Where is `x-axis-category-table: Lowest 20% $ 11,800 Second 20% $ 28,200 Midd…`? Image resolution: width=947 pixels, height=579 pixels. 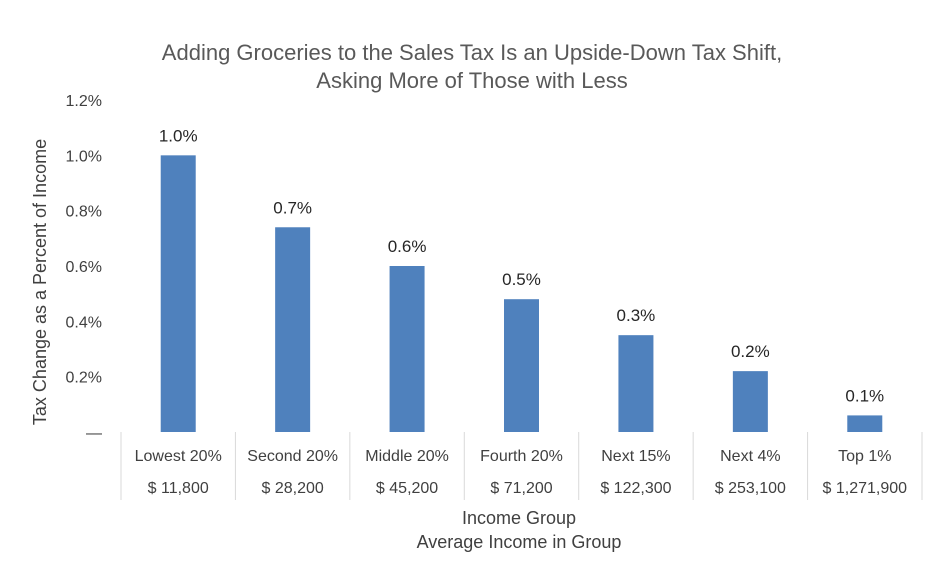 x-axis-category-table: Lowest 20% $ 11,800 Second 20% $ 28,200 Midd… is located at coordinates (521, 466).